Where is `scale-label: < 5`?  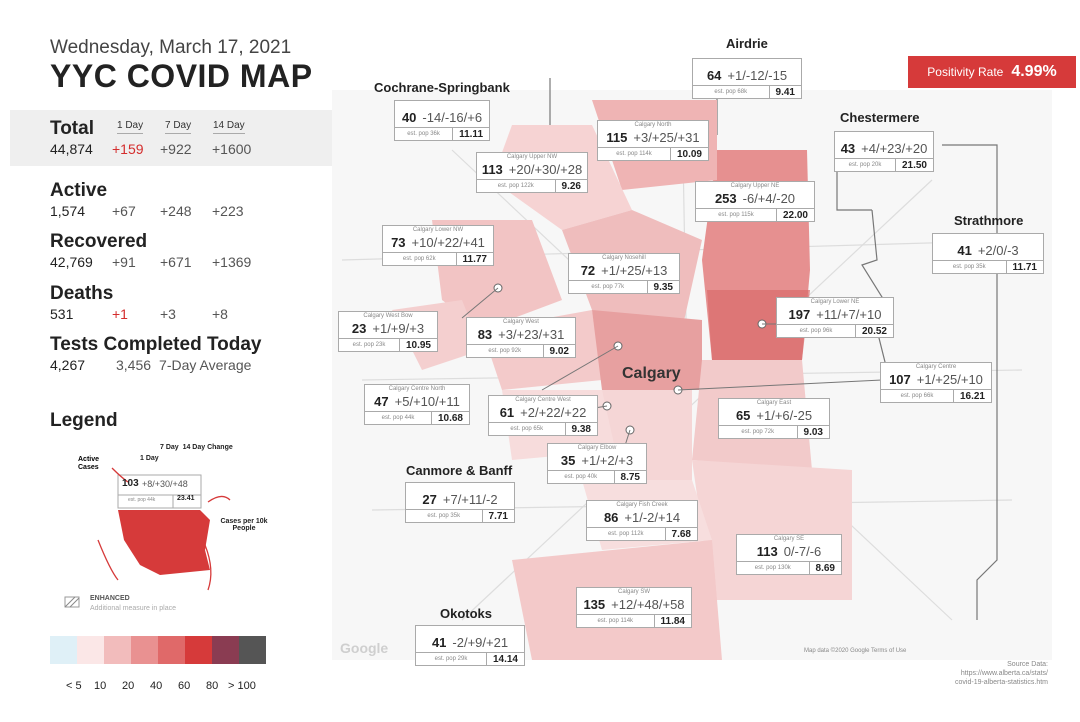
scale-label: < 5 is located at coordinates (74, 686).